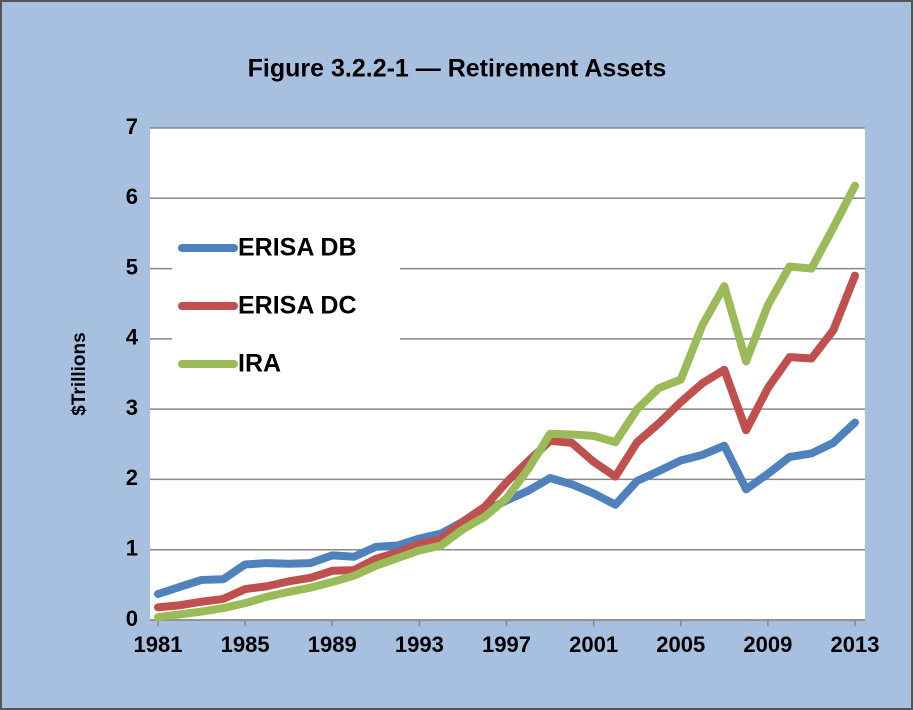 This screenshot has width=913, height=710. Describe the element at coordinates (332, 644) in the screenshot. I see `x-tick-label: 1989` at that location.